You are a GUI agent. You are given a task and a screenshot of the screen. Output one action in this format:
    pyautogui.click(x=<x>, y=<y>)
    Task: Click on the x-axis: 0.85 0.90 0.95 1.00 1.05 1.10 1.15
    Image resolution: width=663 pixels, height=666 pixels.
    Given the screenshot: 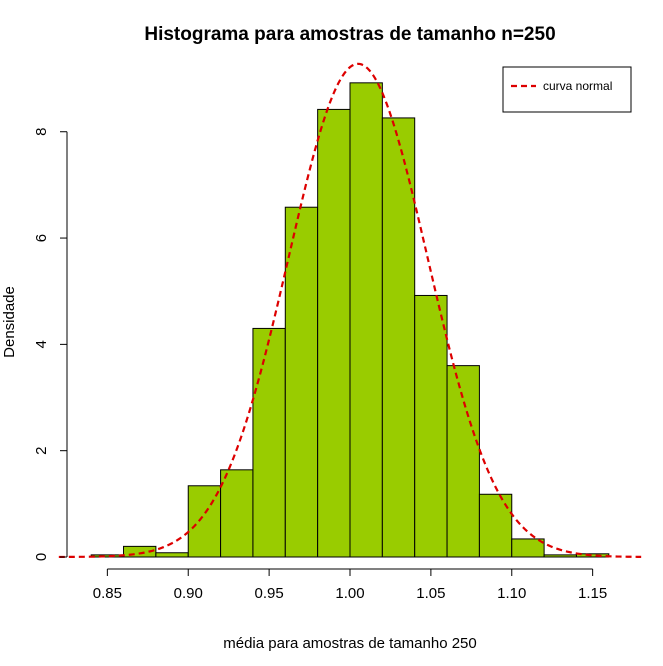 What is the action you would take?
    pyautogui.click(x=350, y=585)
    